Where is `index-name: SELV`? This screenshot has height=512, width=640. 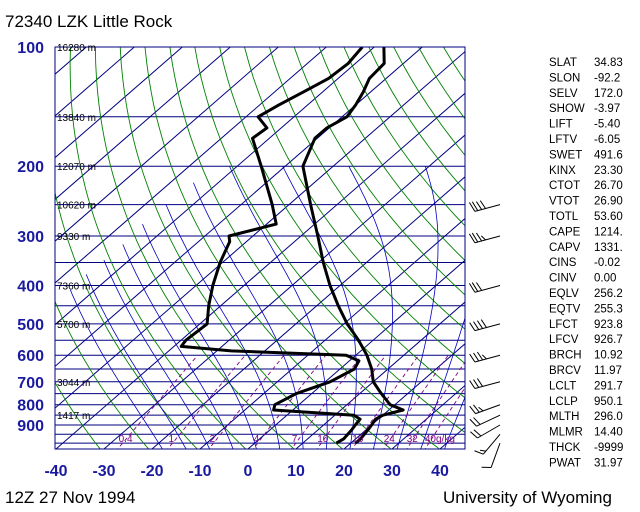 index-name: SELV is located at coordinates (563, 94).